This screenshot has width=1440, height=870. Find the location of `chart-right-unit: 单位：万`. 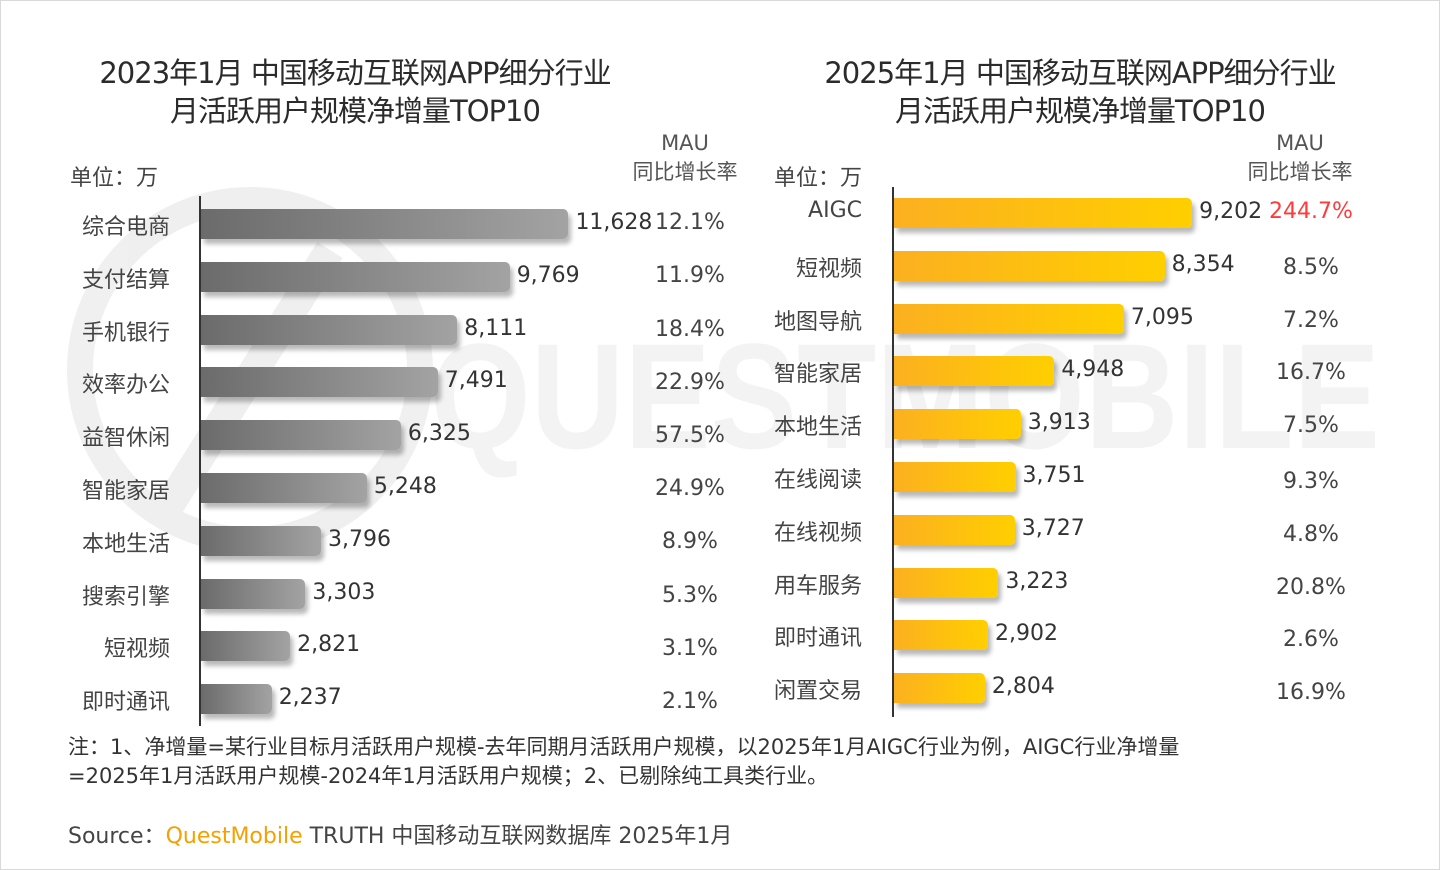

chart-right-unit: 单位：万 is located at coordinates (818, 178).